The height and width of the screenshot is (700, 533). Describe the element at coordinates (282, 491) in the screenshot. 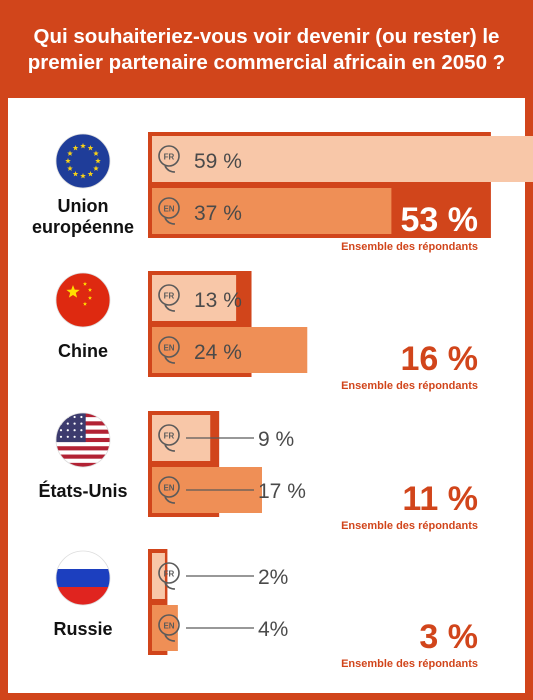

I see `en-value-label: 17 %` at that location.